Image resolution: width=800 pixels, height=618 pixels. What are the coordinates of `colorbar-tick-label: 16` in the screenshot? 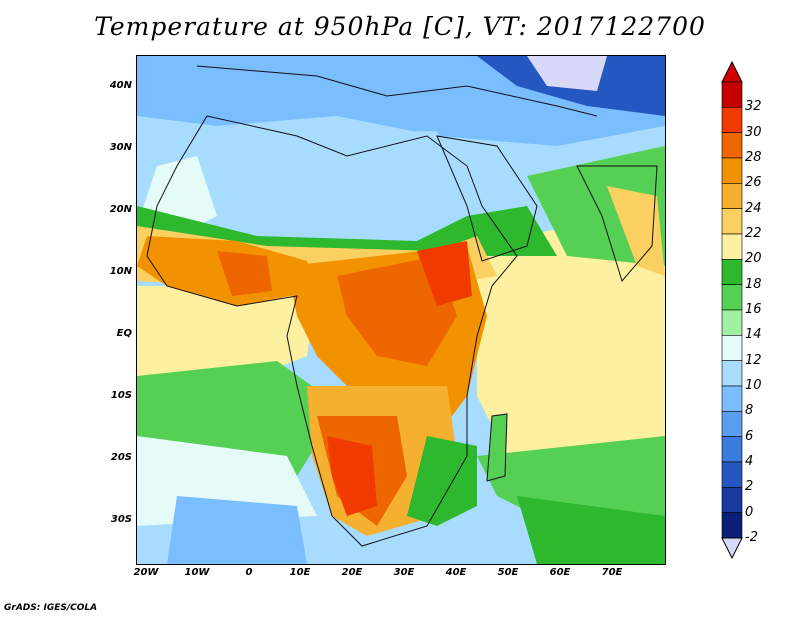 It's located at (753, 309).